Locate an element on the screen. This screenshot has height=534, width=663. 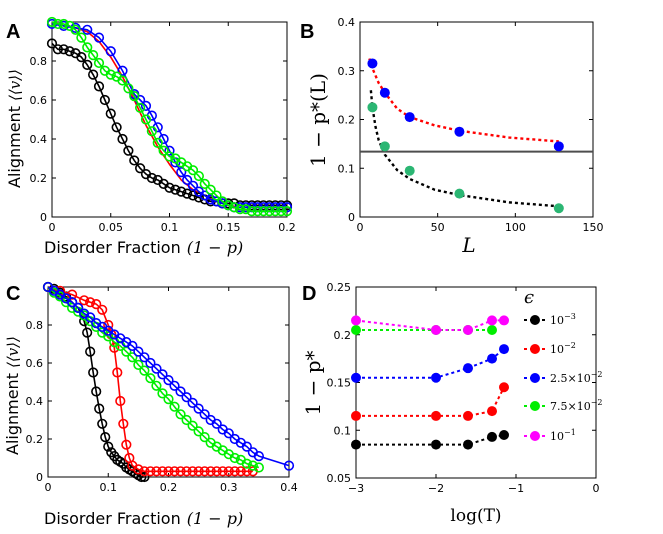
y-tick-label: 0.3 is located at coordinates (347, 71).